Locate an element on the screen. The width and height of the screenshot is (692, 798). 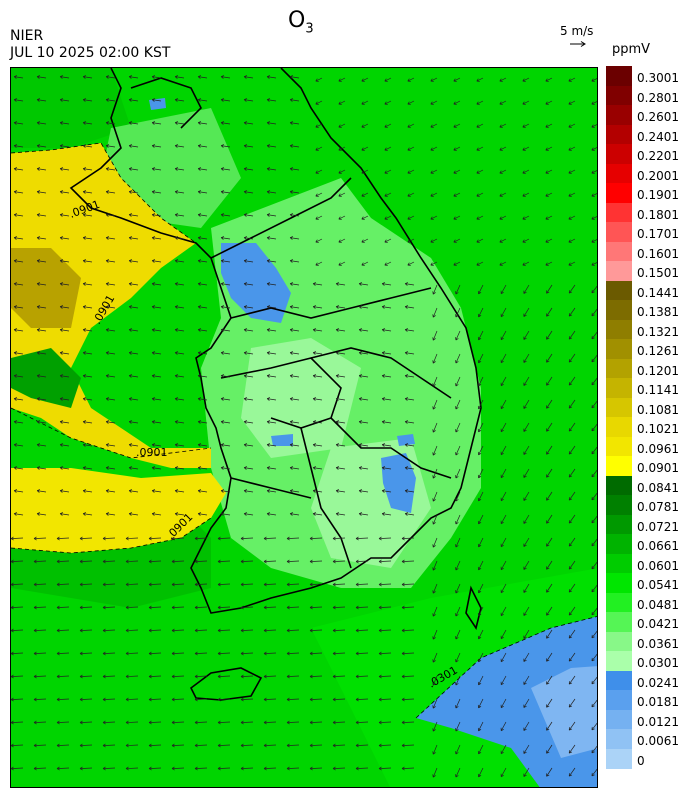
legend-tick-label: 0.1021 is located at coordinates (658, 429).